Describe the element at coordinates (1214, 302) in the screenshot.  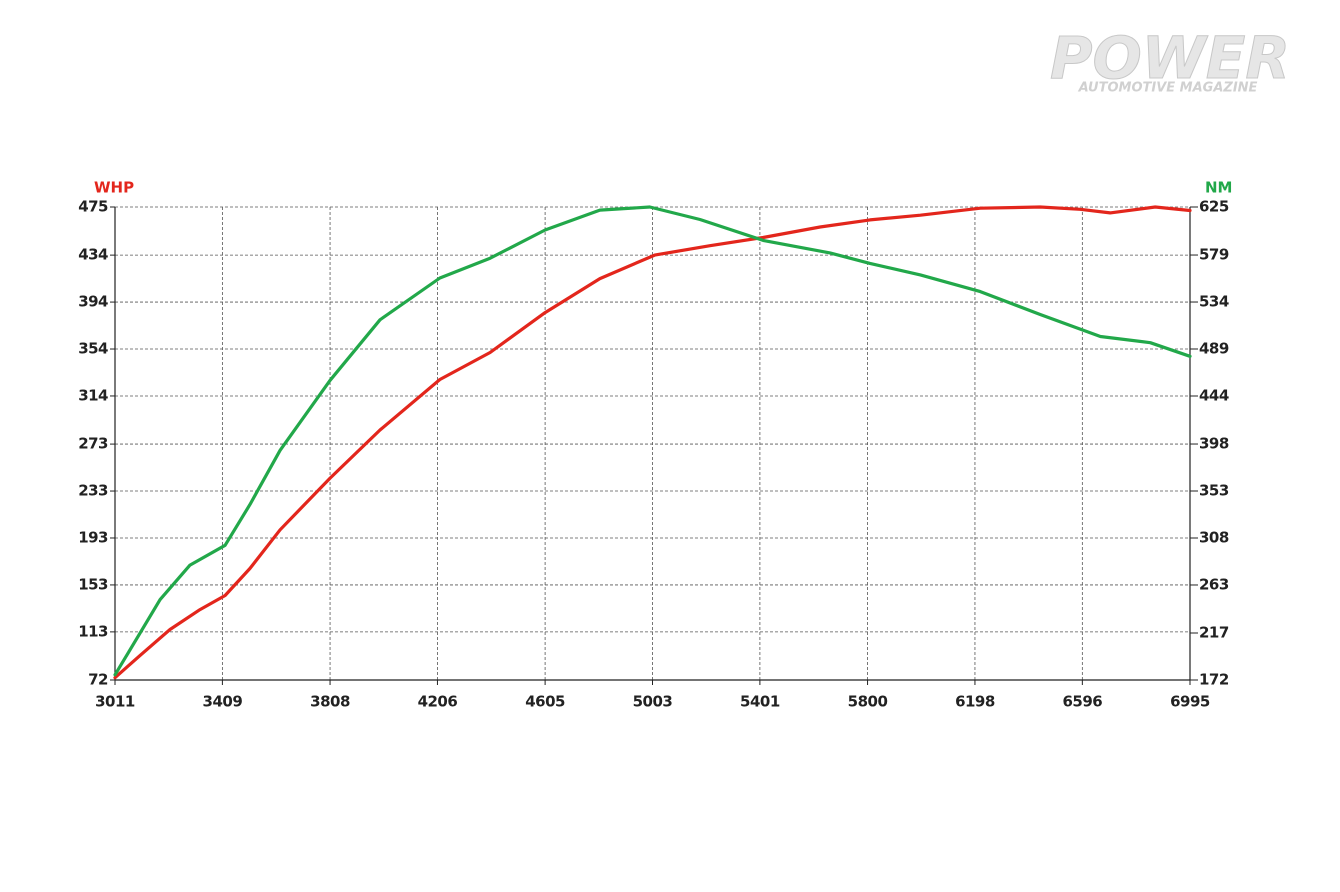
I see `y2-tick-label: 534` at that location.